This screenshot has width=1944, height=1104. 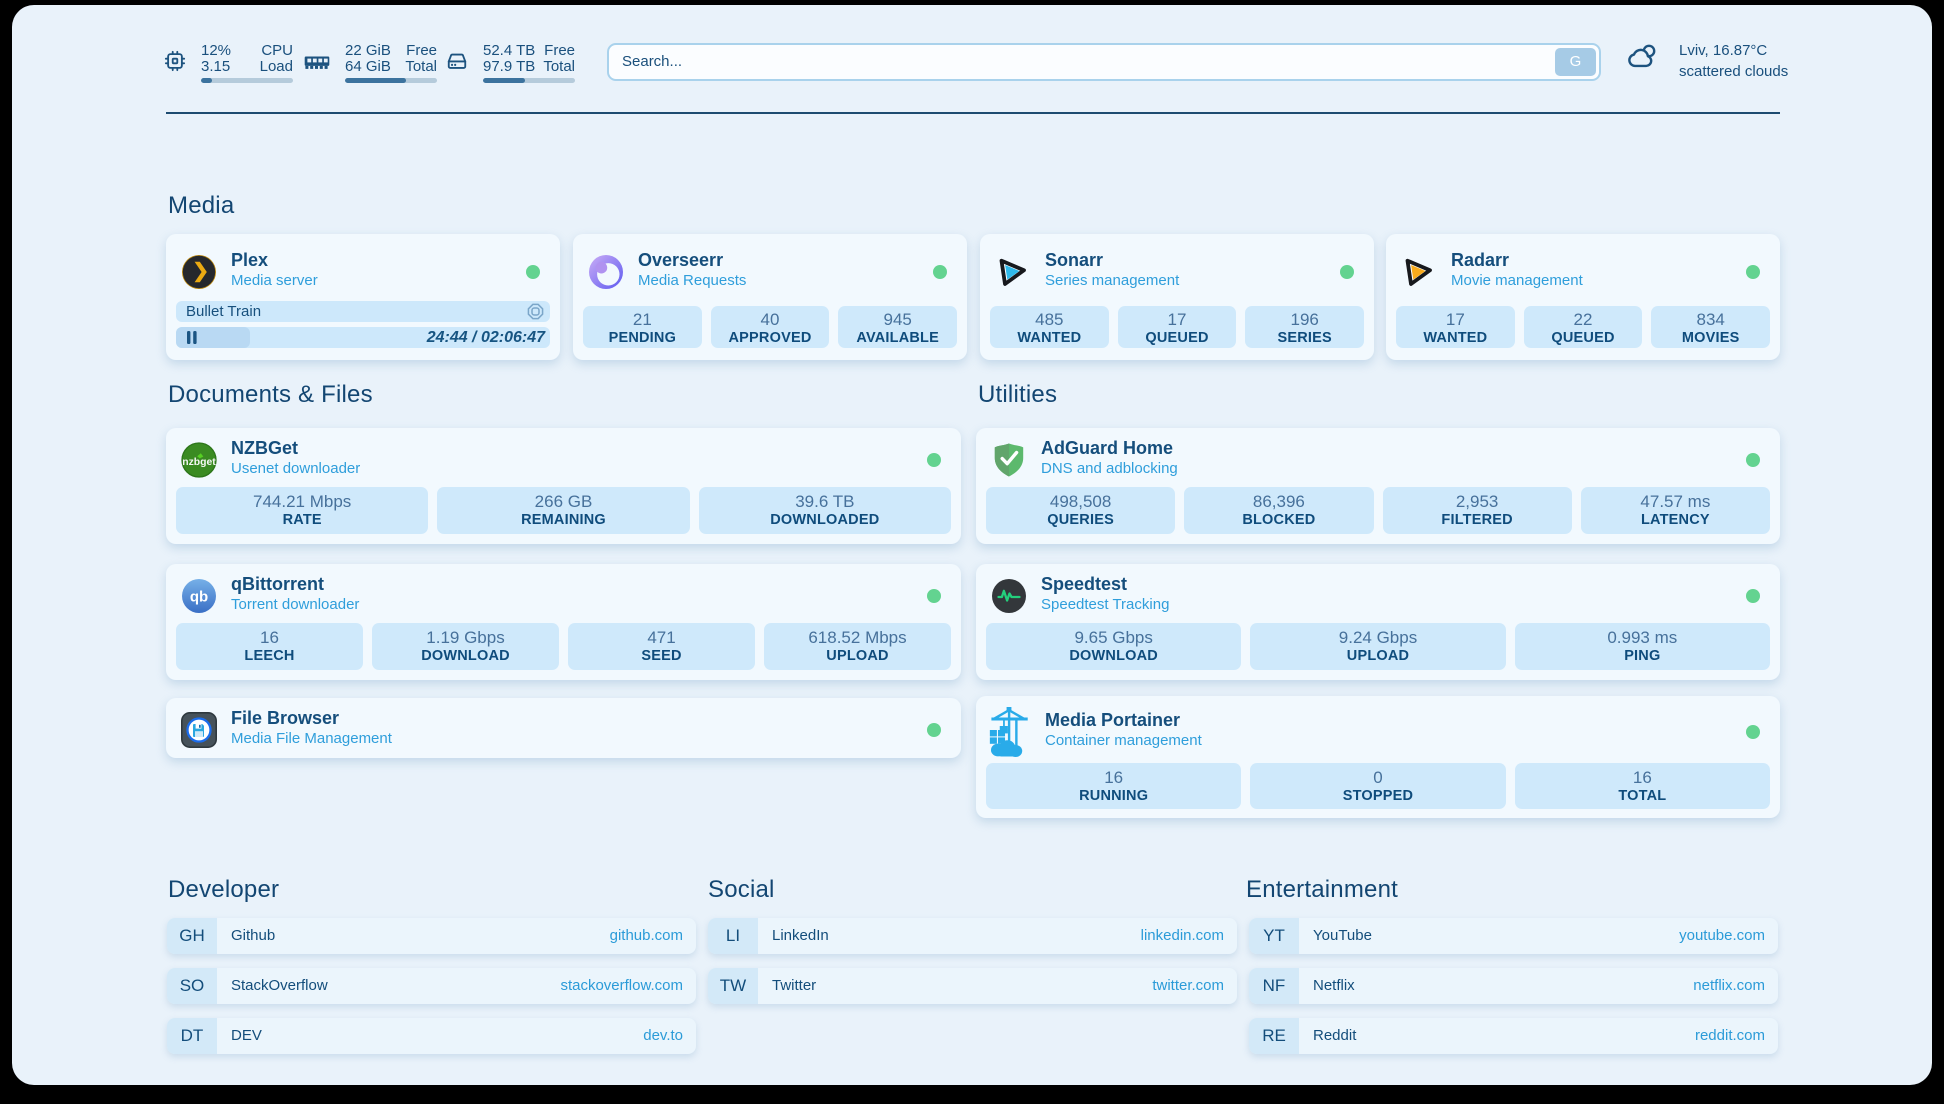 What do you see at coordinates (199, 462) in the screenshot?
I see `svg-text: nzbget` at bounding box center [199, 462].